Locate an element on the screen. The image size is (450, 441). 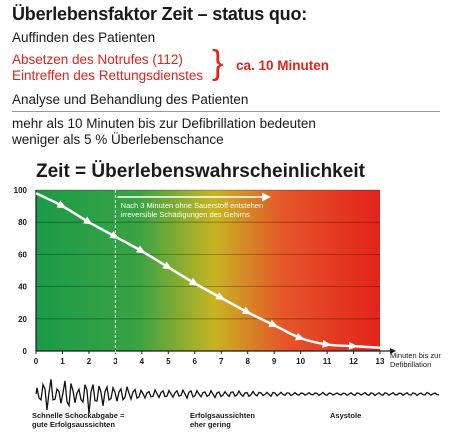
ecg-label-line-1: Asystole is located at coordinates (345, 415).